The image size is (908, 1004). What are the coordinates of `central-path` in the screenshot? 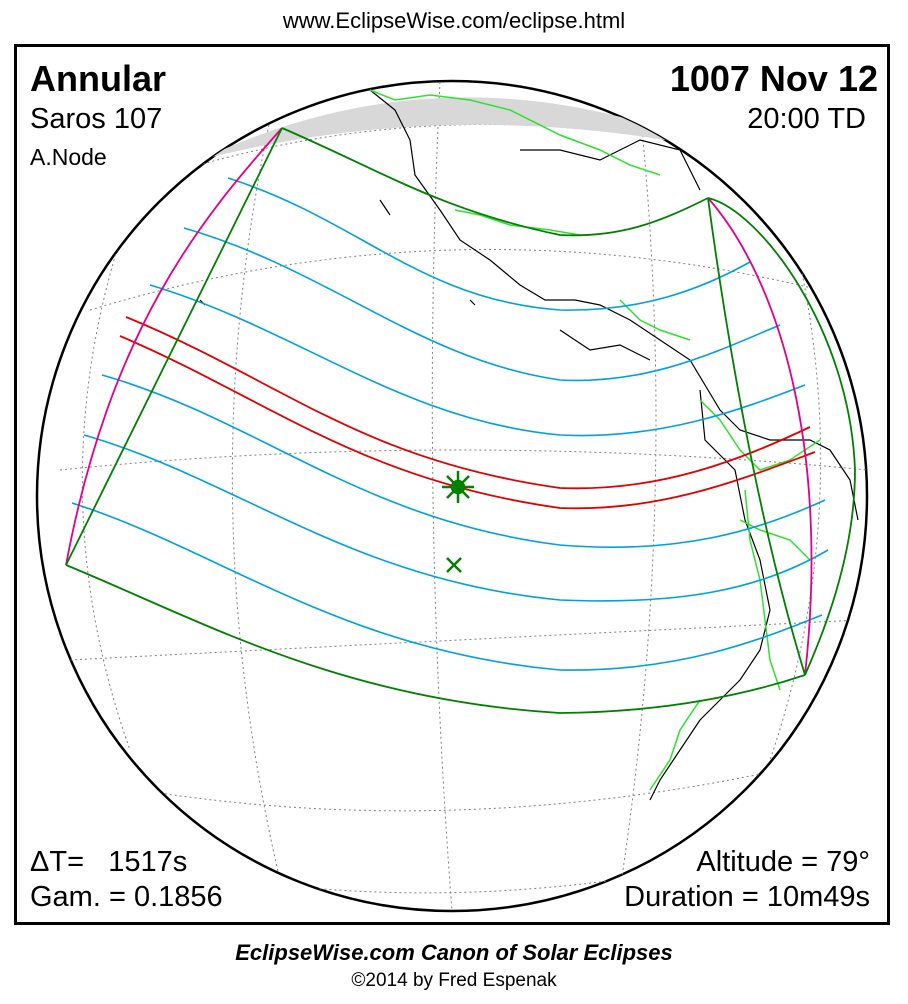 It's located at (467, 413).